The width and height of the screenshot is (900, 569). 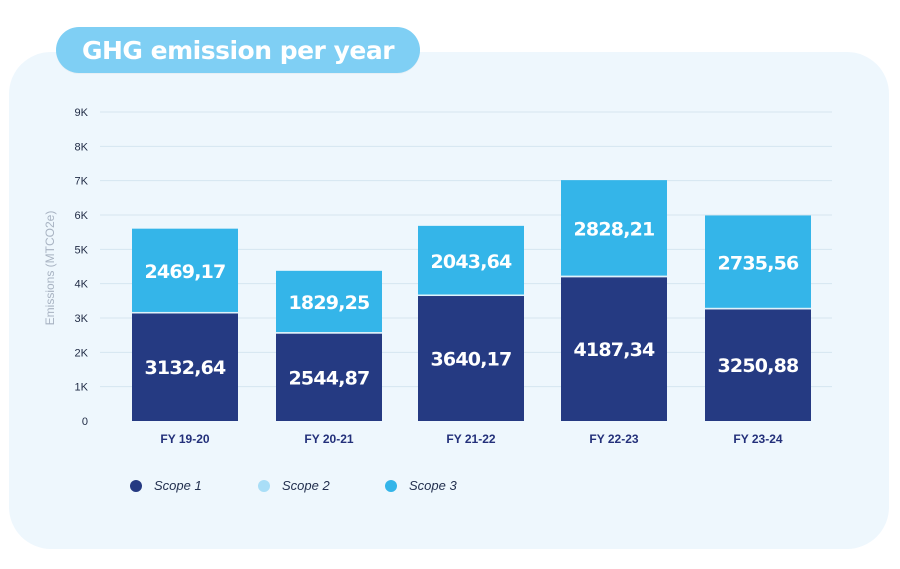 What do you see at coordinates (238, 50) in the screenshot?
I see `chart-title: GHG emission per year` at bounding box center [238, 50].